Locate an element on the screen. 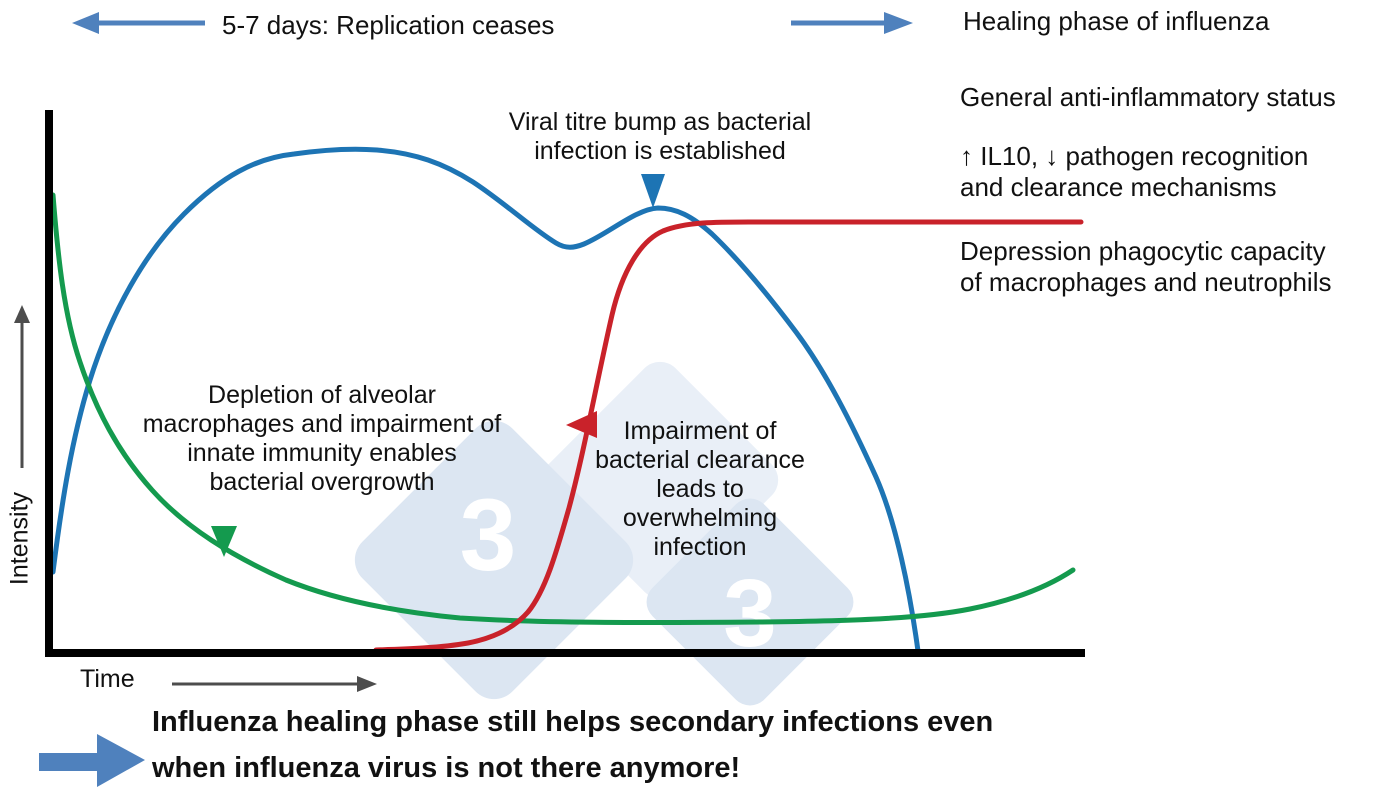 The width and height of the screenshot is (1400, 789). time-arrow-head is located at coordinates (367, 684).